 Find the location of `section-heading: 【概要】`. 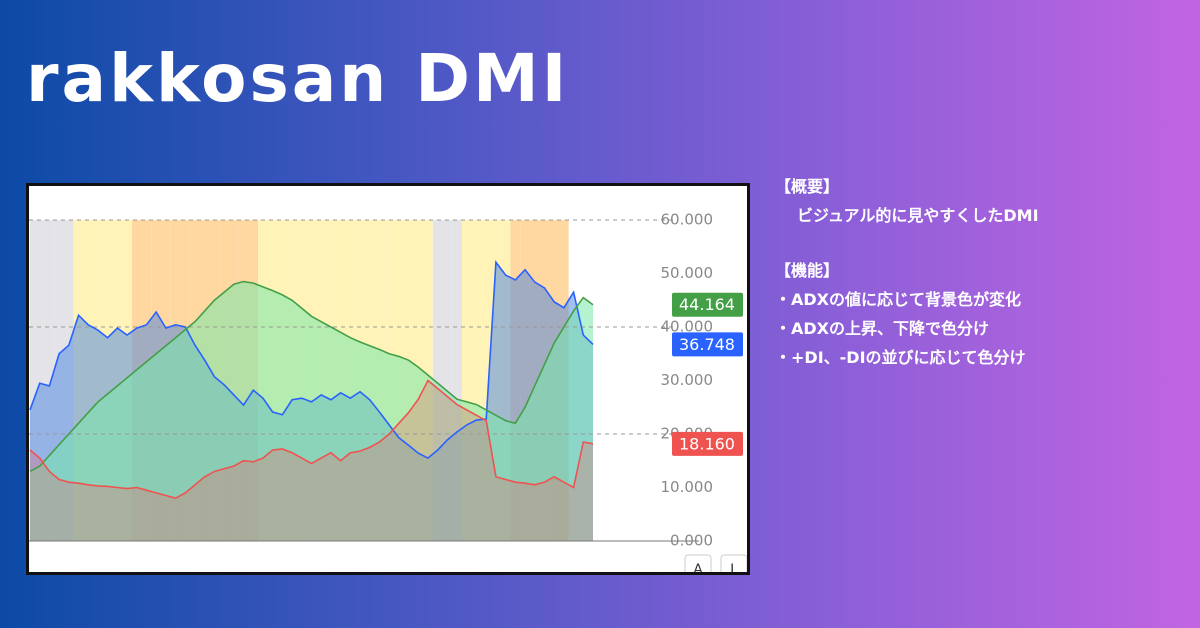

section-heading: 【概要】 is located at coordinates (807, 186).